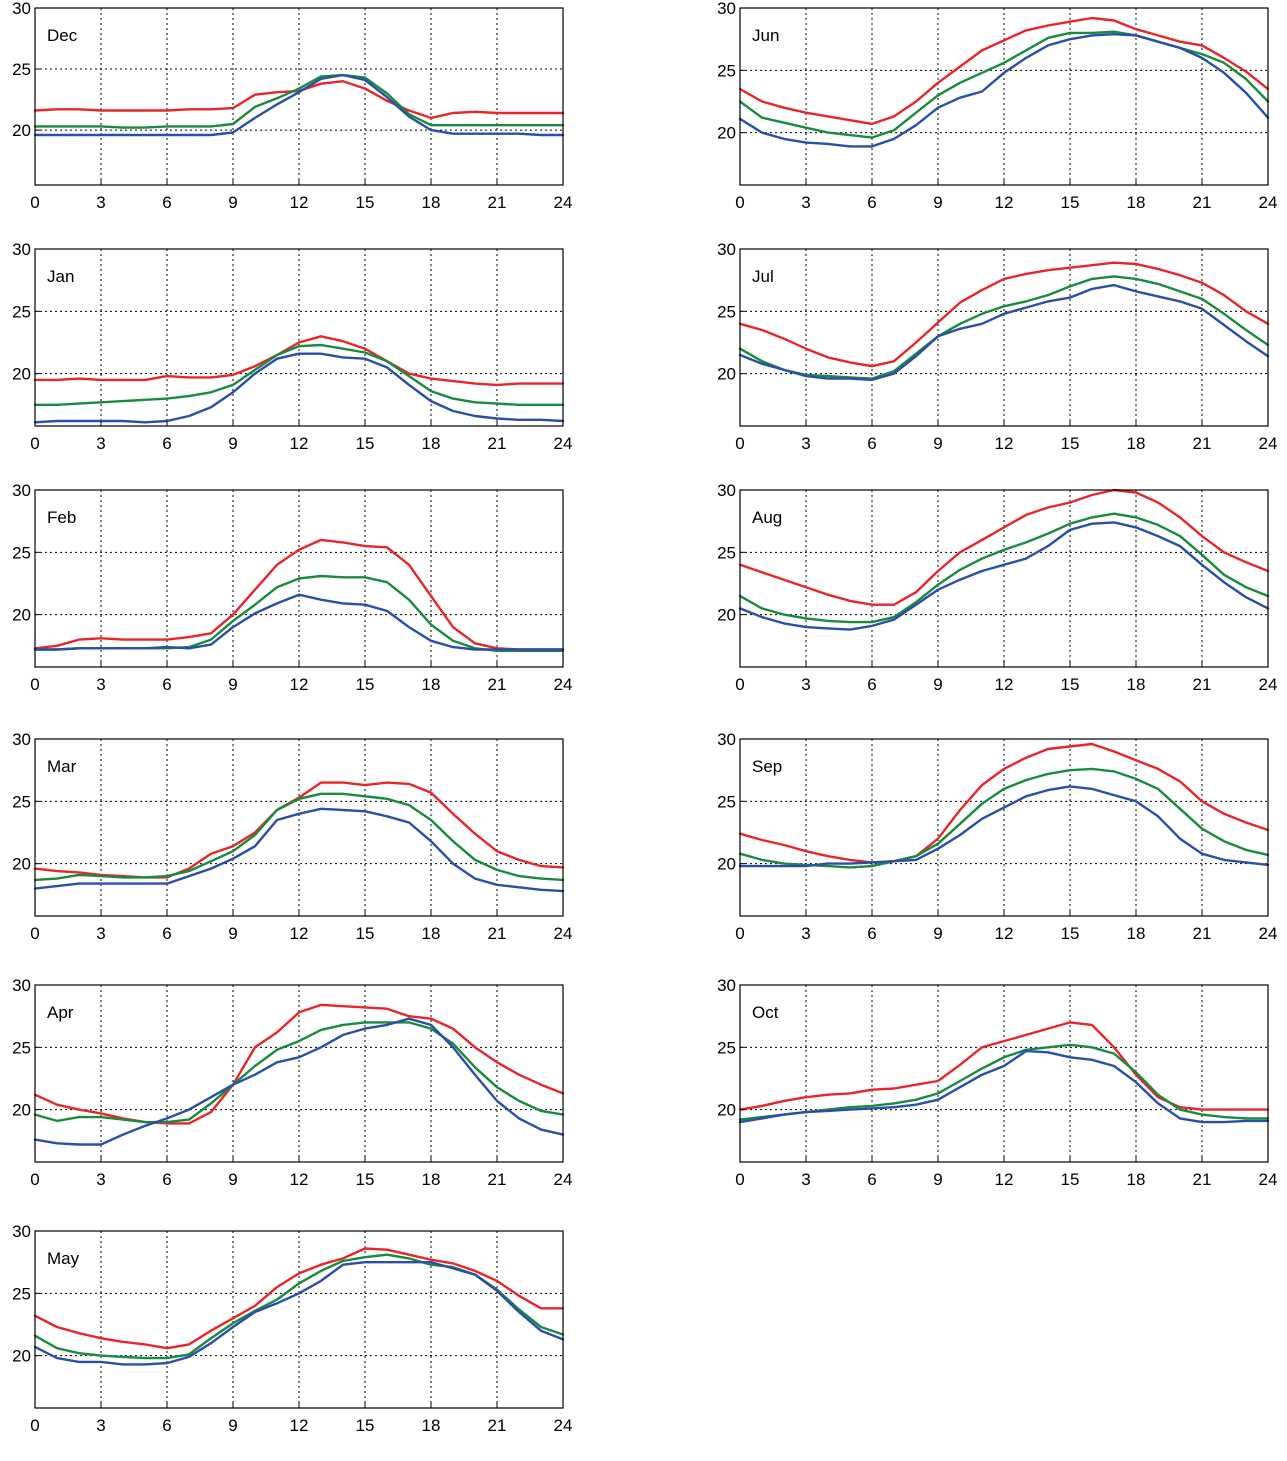  I want to click on month-label-dec: Dec, so click(62, 35).